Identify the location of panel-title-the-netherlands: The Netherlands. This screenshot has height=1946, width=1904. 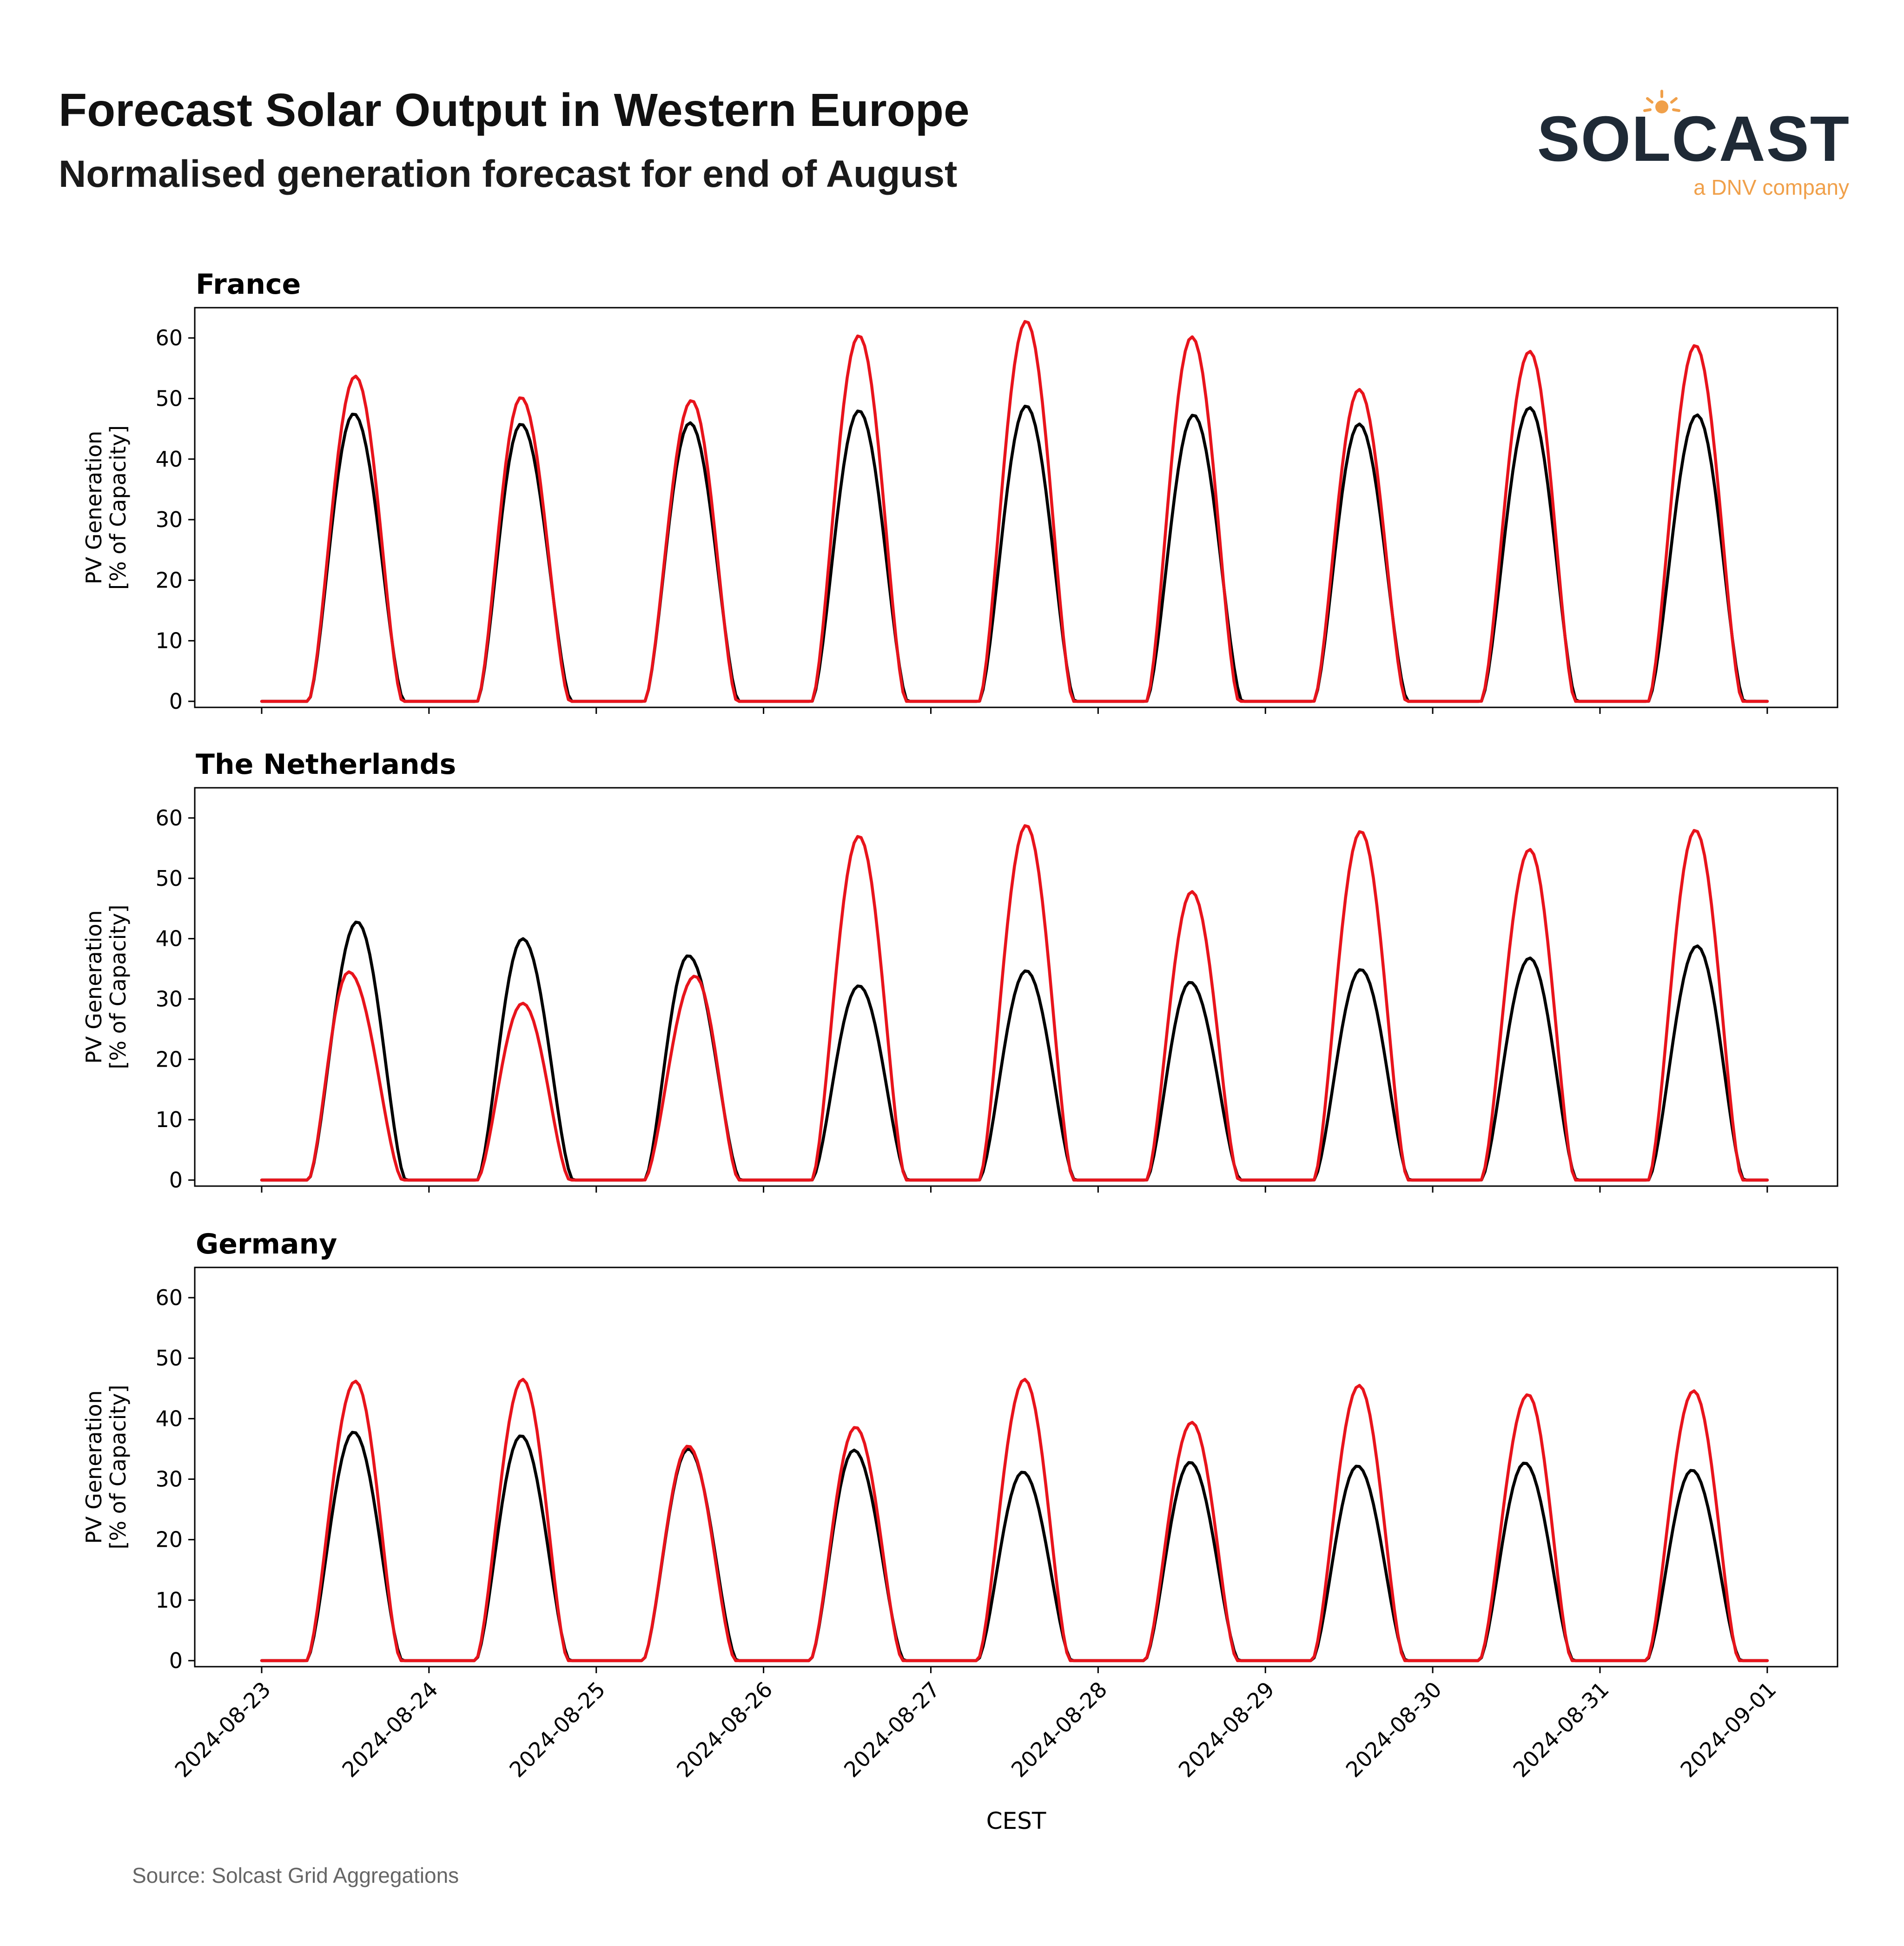
(326, 765).